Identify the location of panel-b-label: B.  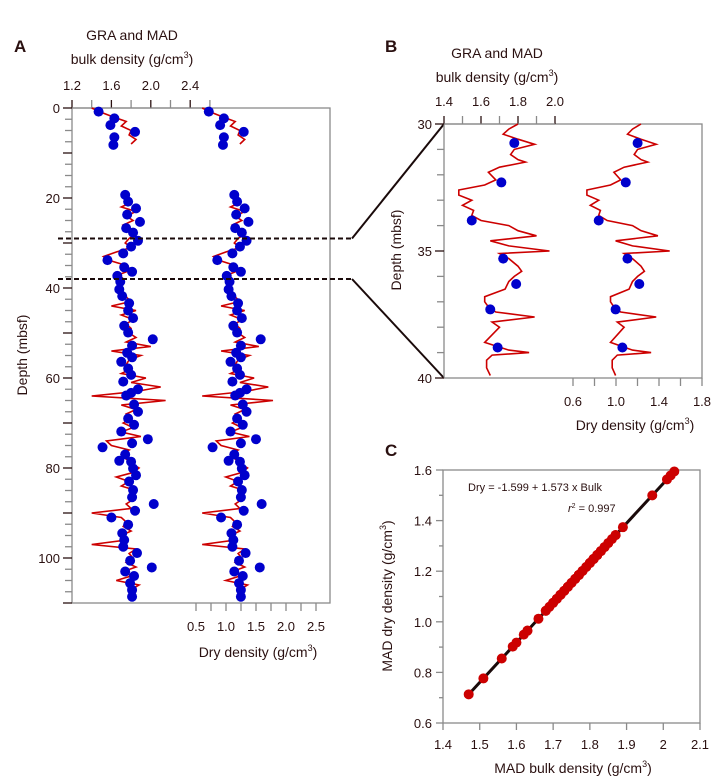
(391, 46).